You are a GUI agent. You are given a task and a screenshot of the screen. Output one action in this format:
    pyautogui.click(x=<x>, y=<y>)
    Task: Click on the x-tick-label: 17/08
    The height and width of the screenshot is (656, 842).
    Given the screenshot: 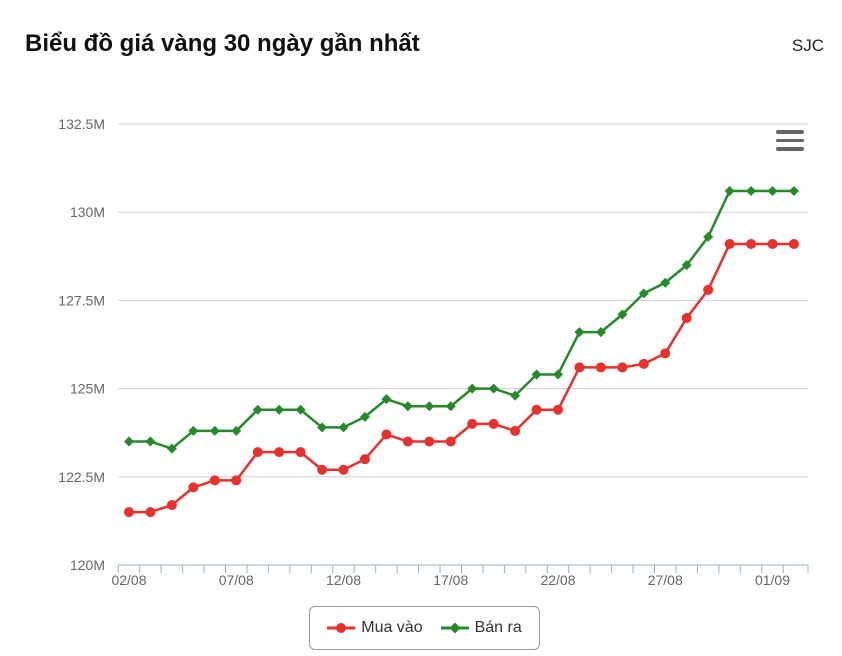 What is the action you would take?
    pyautogui.click(x=450, y=580)
    